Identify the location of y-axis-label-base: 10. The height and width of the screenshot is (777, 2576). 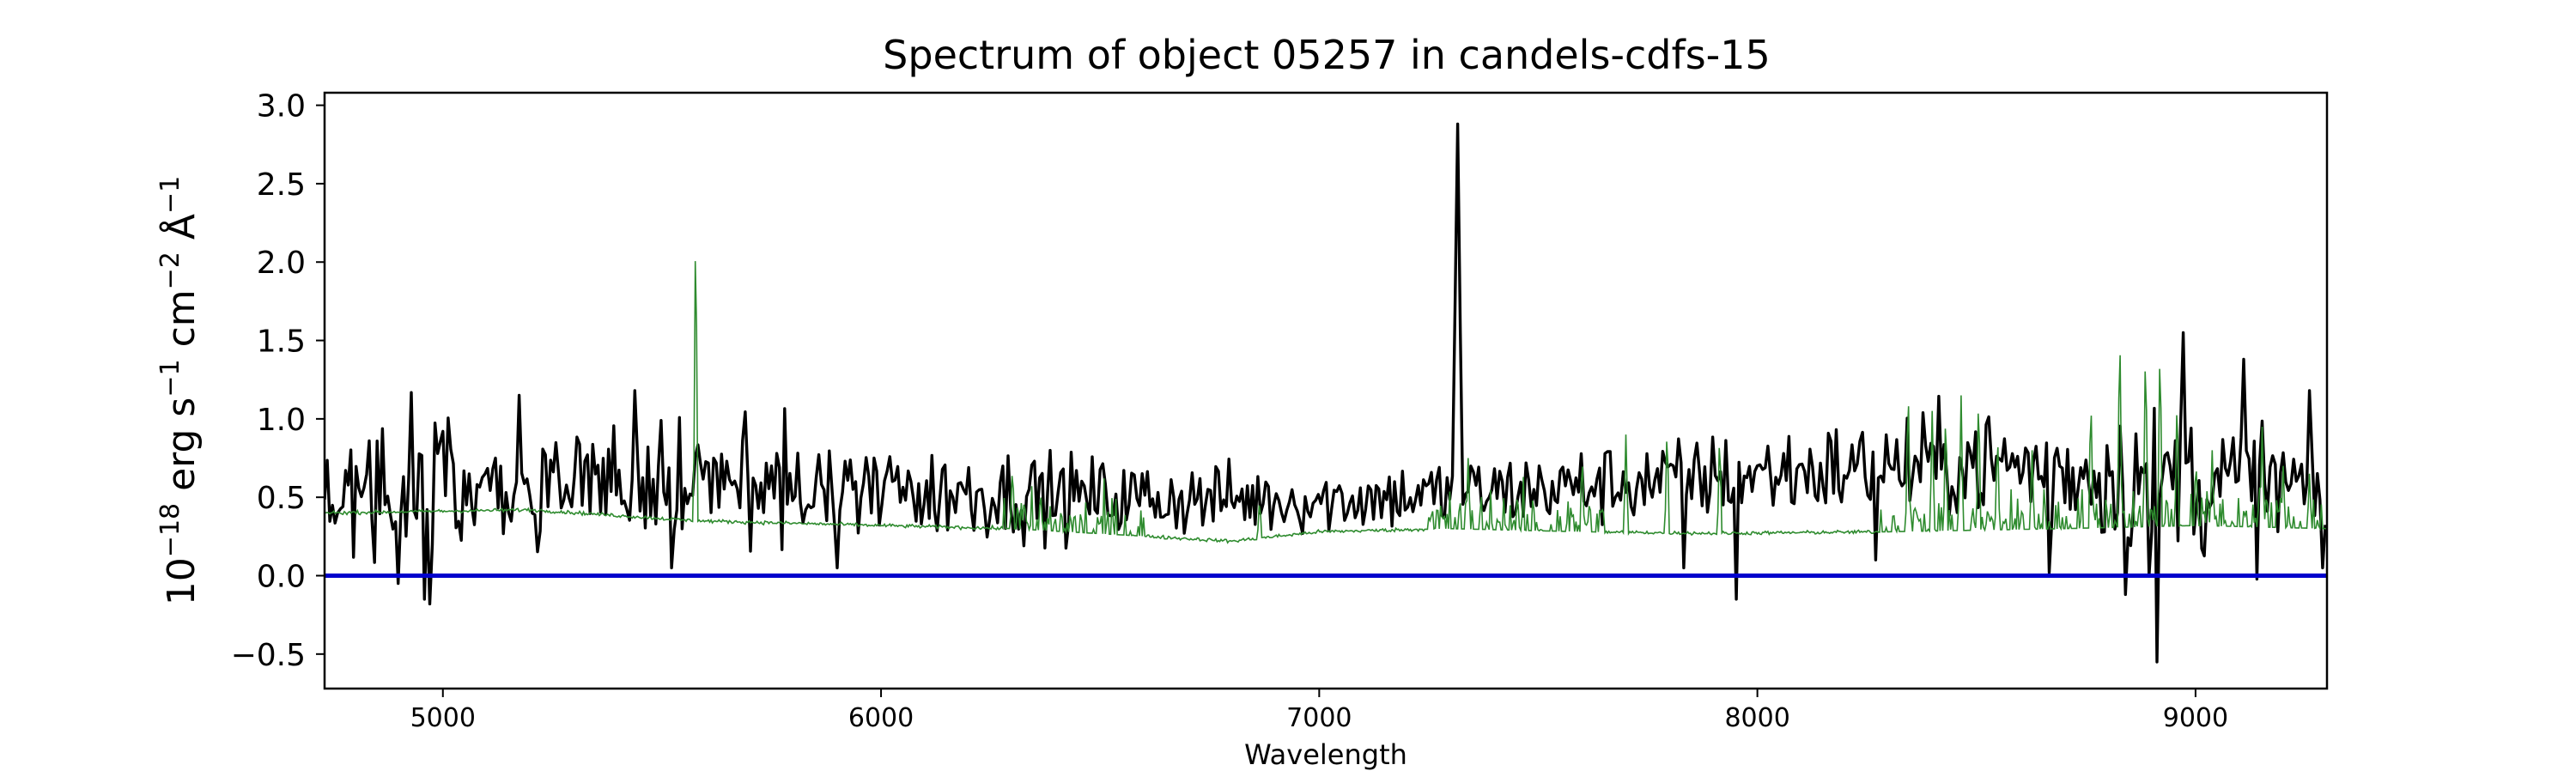
(182, 581).